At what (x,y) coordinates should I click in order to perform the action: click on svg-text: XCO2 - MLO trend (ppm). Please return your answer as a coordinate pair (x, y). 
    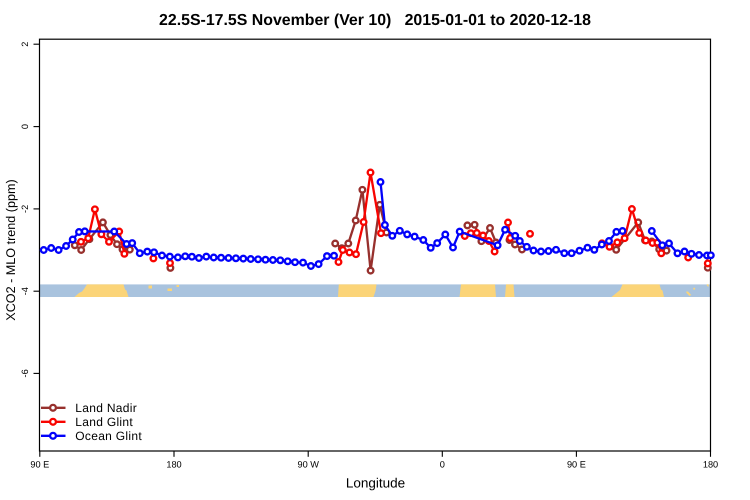
    Looking at the image, I should click on (11, 249).